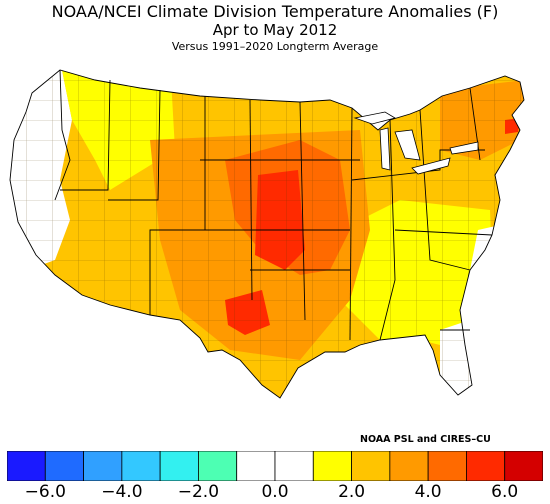 The image size is (550, 504). What do you see at coordinates (198, 492) in the screenshot?
I see `colorbar-tick-label: −2.0` at bounding box center [198, 492].